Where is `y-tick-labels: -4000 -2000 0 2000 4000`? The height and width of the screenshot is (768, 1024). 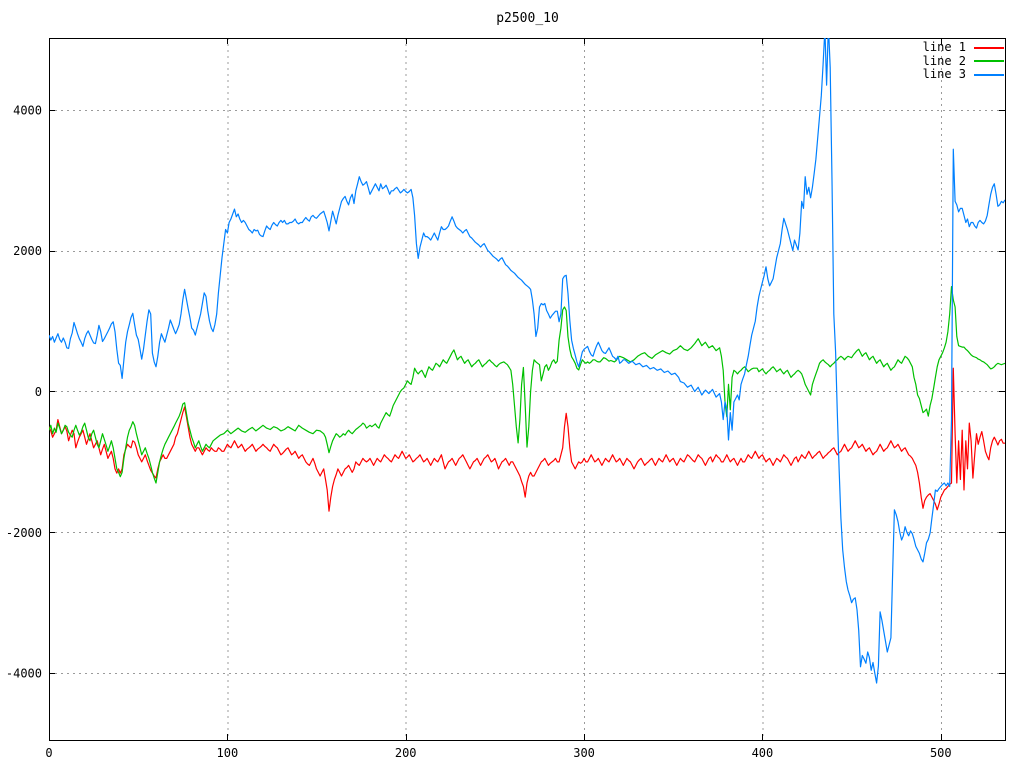
y-tick-labels: -4000 -2000 0 2000 4000 is located at coordinates (24, 391).